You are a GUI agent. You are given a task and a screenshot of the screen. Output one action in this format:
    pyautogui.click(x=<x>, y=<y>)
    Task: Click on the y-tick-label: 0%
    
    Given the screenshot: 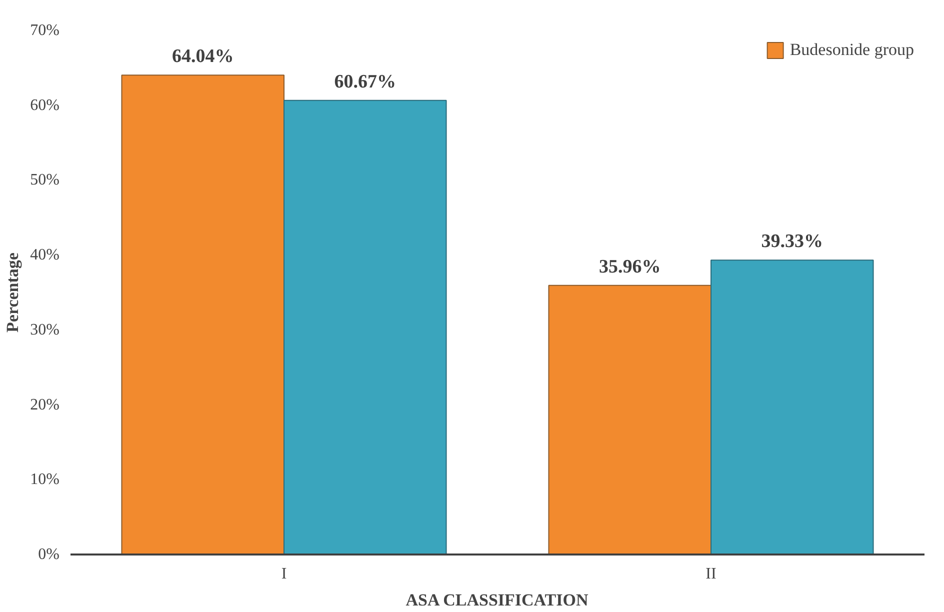 What is the action you would take?
    pyautogui.click(x=49, y=554)
    